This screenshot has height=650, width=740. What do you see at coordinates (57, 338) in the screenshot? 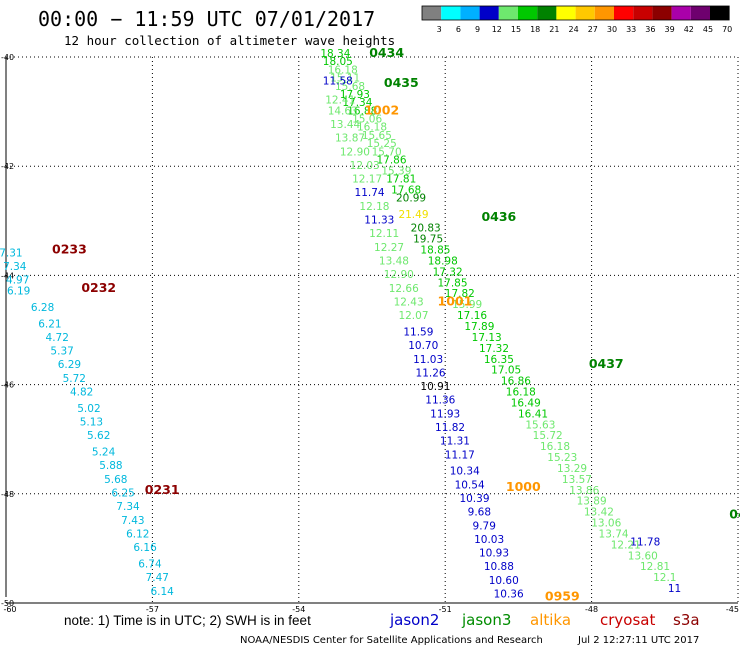
I see `s3a-swh-value: 4.72` at bounding box center [57, 338].